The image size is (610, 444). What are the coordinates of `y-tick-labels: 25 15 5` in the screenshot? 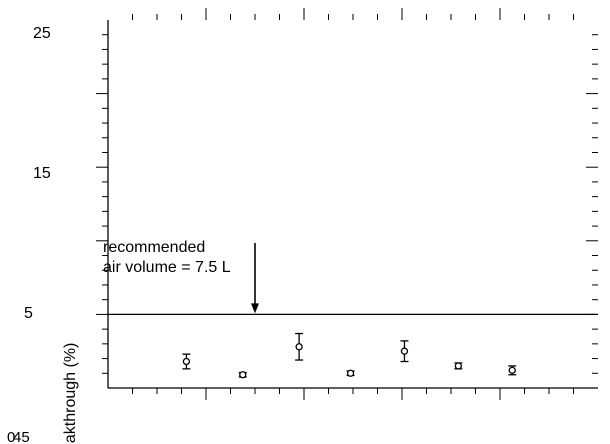 It's located at (37, 173).